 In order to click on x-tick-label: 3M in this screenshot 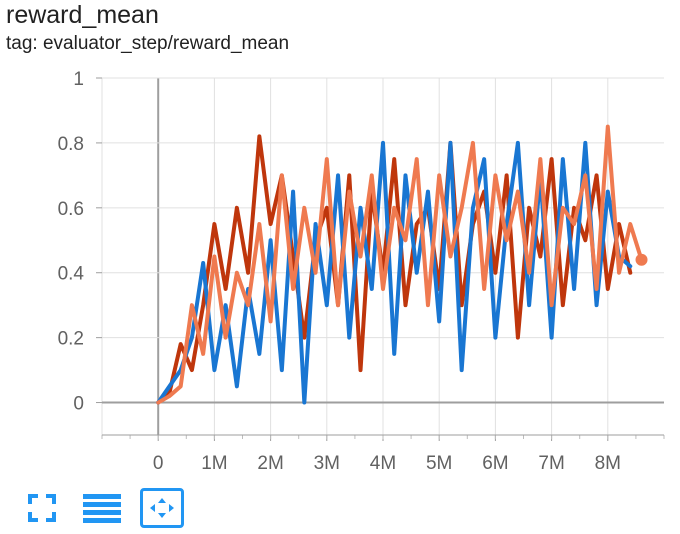, I will do `click(327, 463)`.